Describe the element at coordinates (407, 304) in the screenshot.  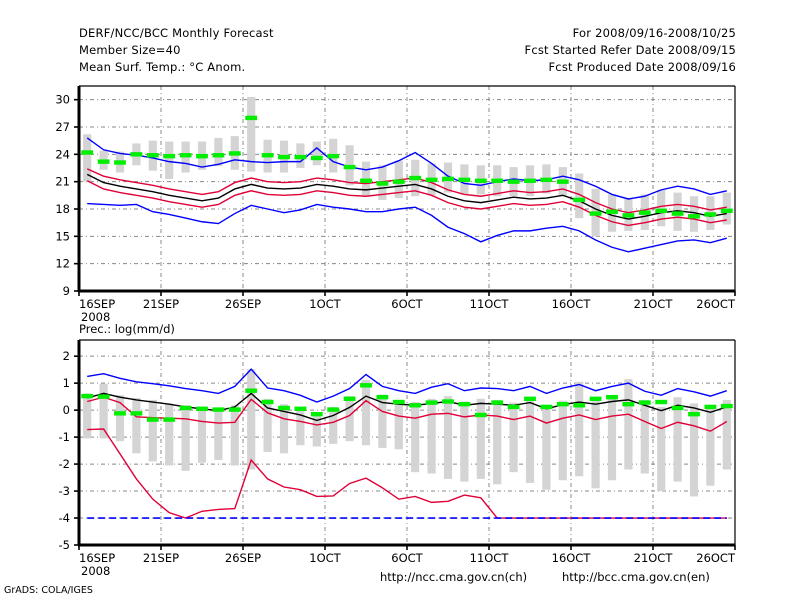
I see `x-tick-label: 6OCT` at that location.